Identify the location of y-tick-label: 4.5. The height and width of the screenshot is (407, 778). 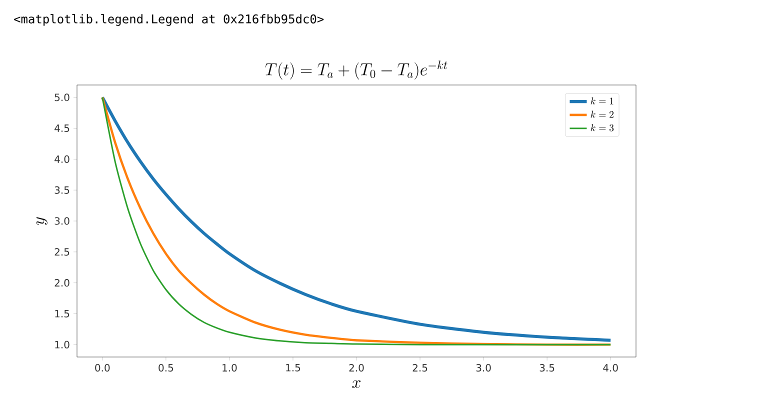
(62, 128).